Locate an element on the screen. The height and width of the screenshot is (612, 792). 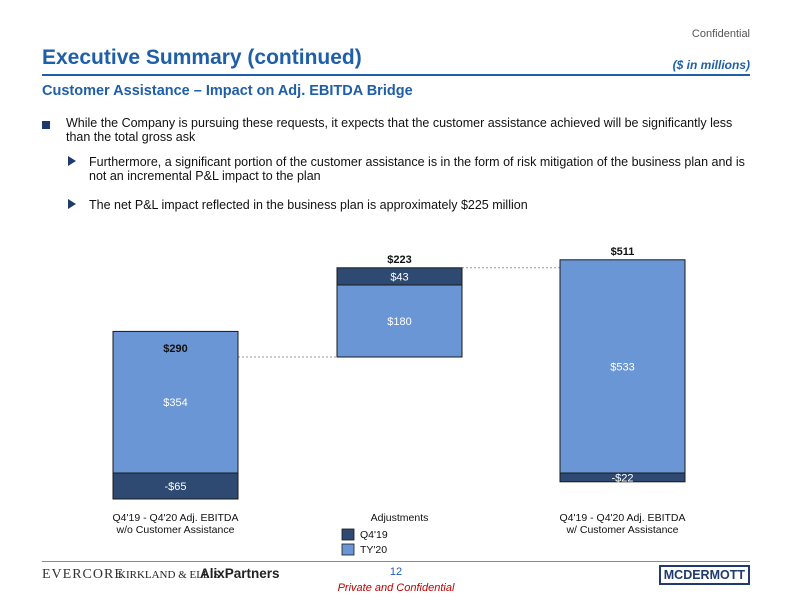
footer-rule is located at coordinates (396, 561).